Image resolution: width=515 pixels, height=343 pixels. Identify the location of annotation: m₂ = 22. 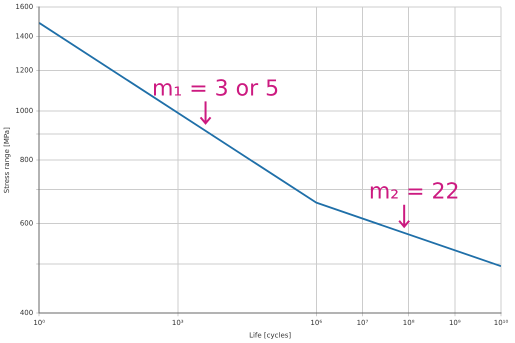
(414, 192).